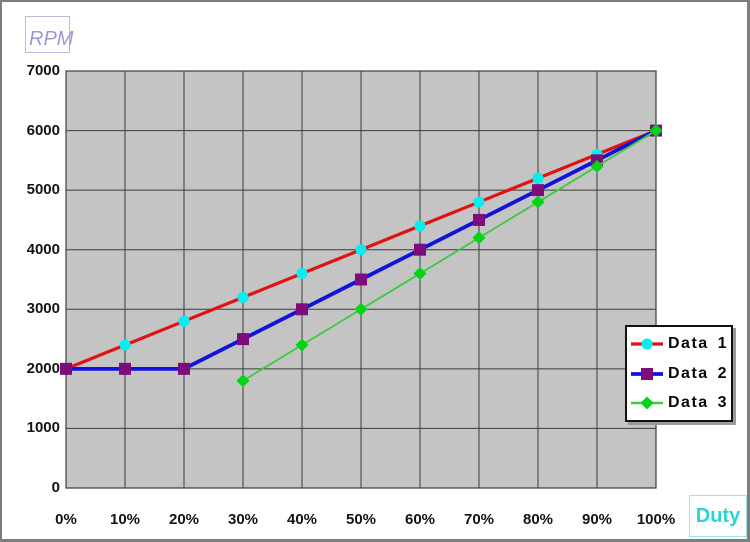 This screenshot has height=542, width=750. What do you see at coordinates (43, 428) in the screenshot?
I see `y-tick-label: 1000` at bounding box center [43, 428].